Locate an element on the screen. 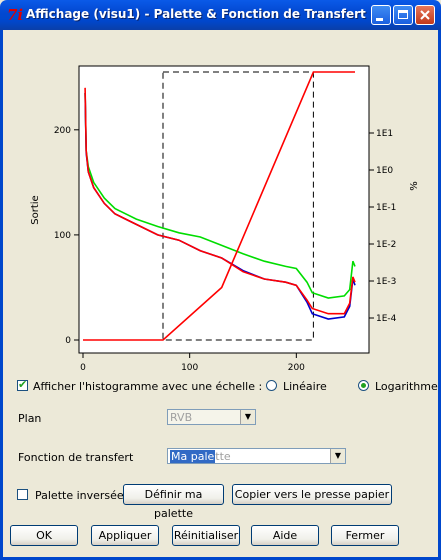  y-tick-label: 0 is located at coordinates (68, 341).